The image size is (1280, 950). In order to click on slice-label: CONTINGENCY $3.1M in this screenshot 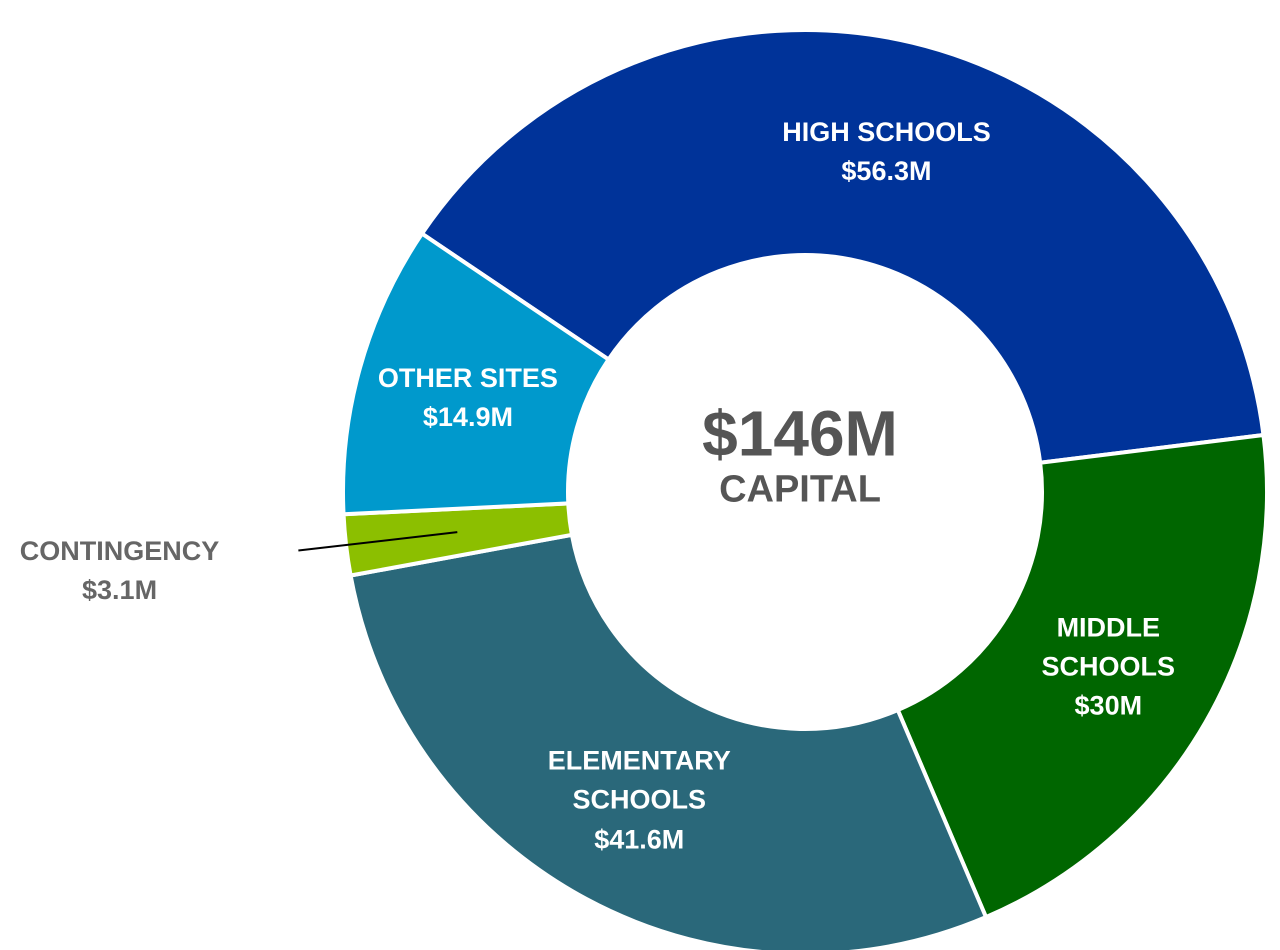, I will do `click(120, 571)`.